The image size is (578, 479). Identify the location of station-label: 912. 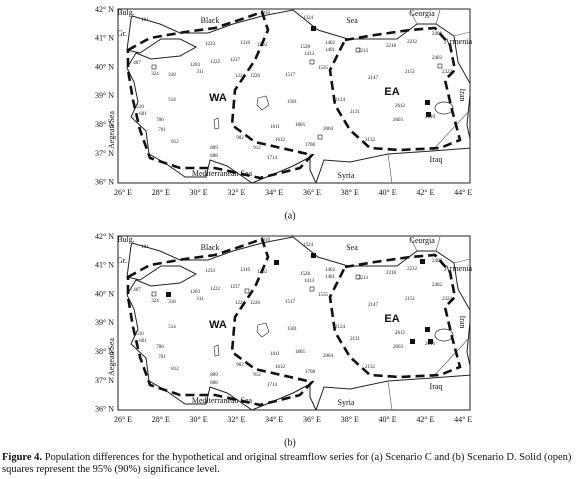
(257, 375).